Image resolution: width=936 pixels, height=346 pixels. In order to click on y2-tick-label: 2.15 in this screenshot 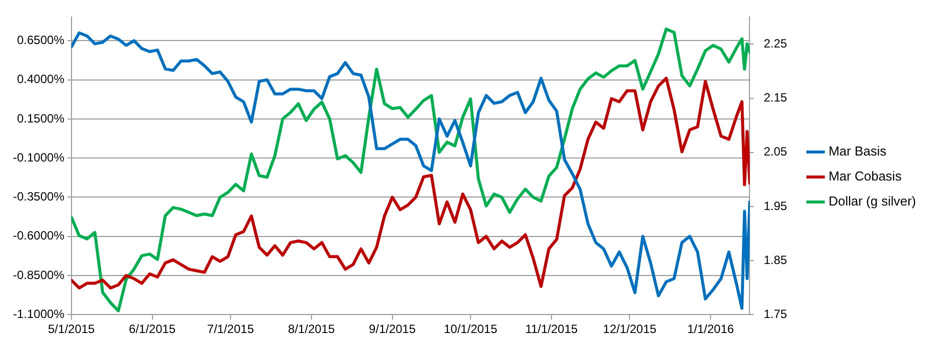, I will do `click(776, 97)`.